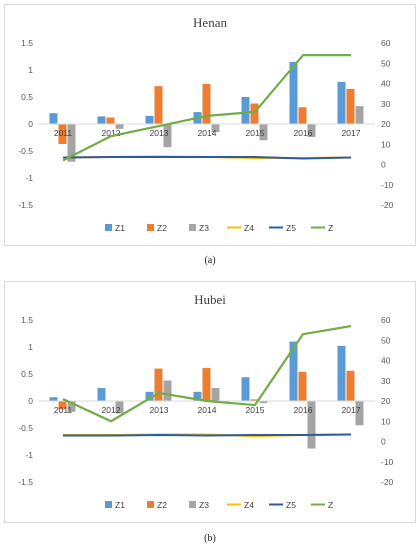  What do you see at coordinates (162, 228) in the screenshot?
I see `legend-label: Z2` at bounding box center [162, 228].